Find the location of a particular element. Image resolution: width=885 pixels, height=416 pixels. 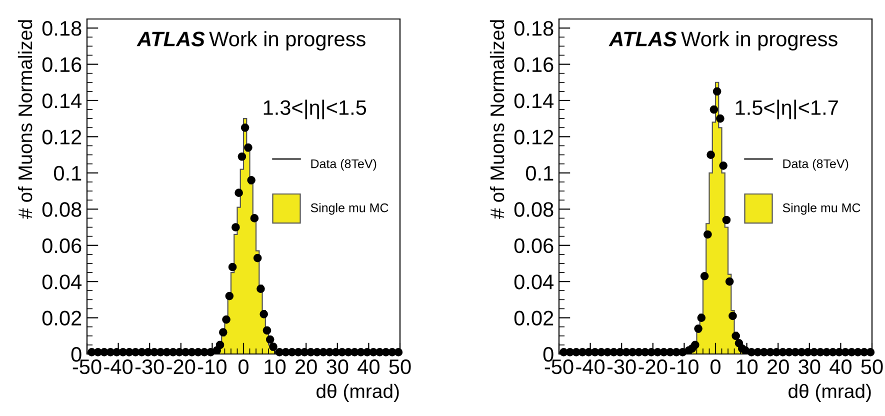

x-tick-label: -30 is located at coordinates (149, 366).